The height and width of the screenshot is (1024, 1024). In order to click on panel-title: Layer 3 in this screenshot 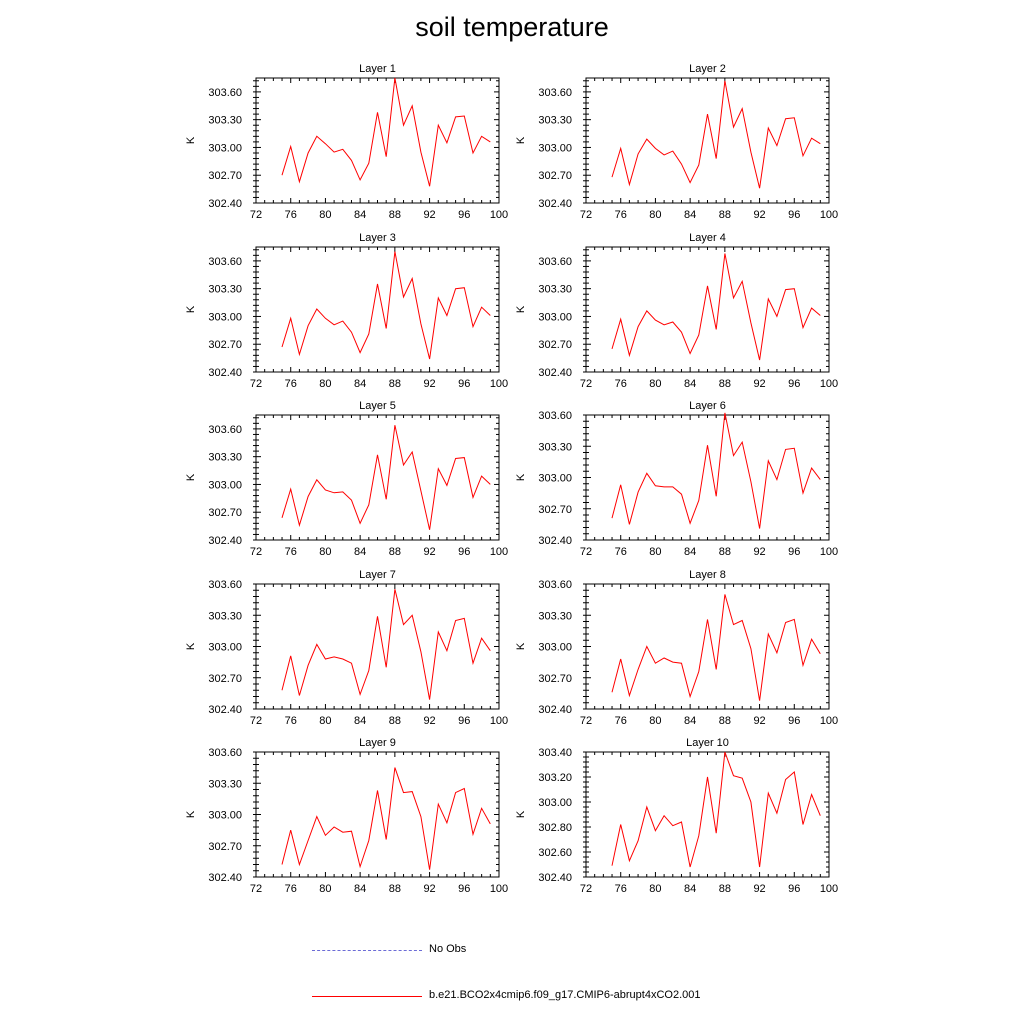, I will do `click(377, 238)`.